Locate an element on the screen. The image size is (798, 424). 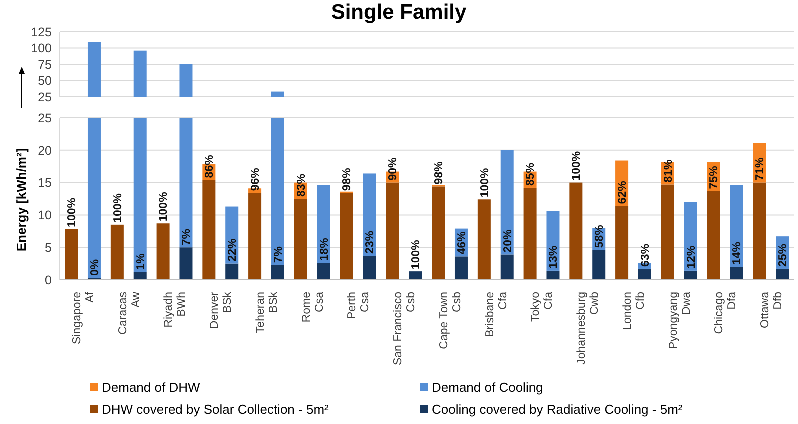
legend-label: Demand of Cooling is located at coordinates (488, 387).